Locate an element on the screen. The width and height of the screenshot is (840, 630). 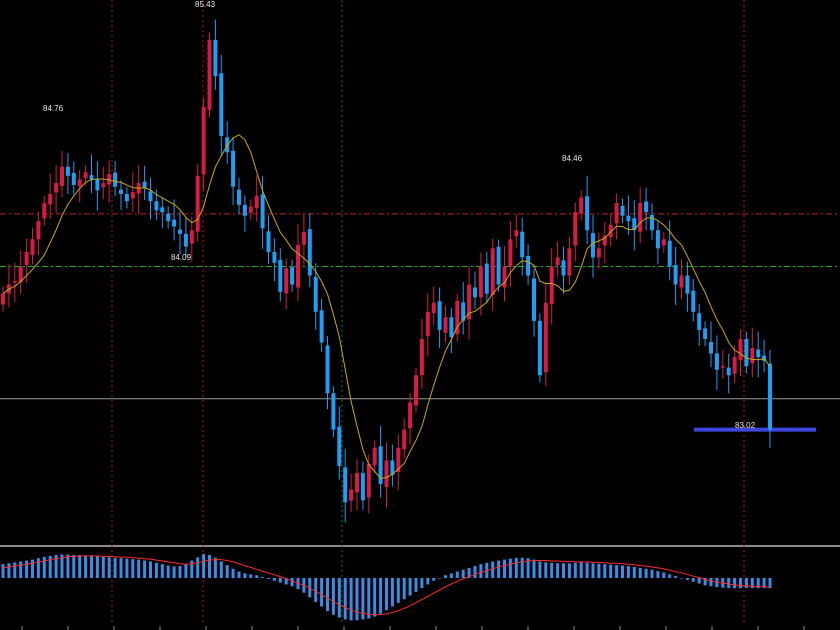
macd-panel is located at coordinates (386, 587).